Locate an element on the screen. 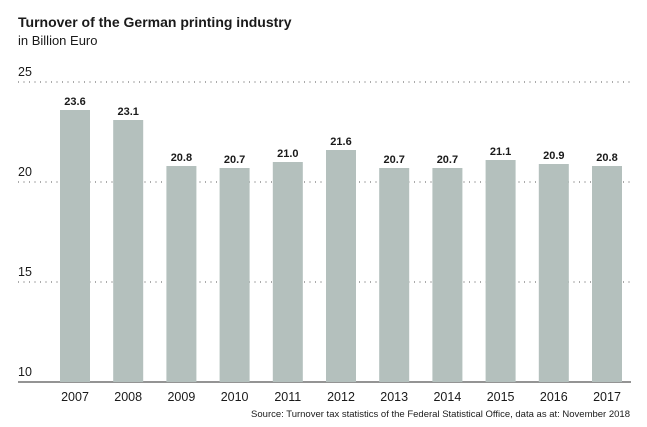  x-tick-label: 2014 is located at coordinates (447, 397).